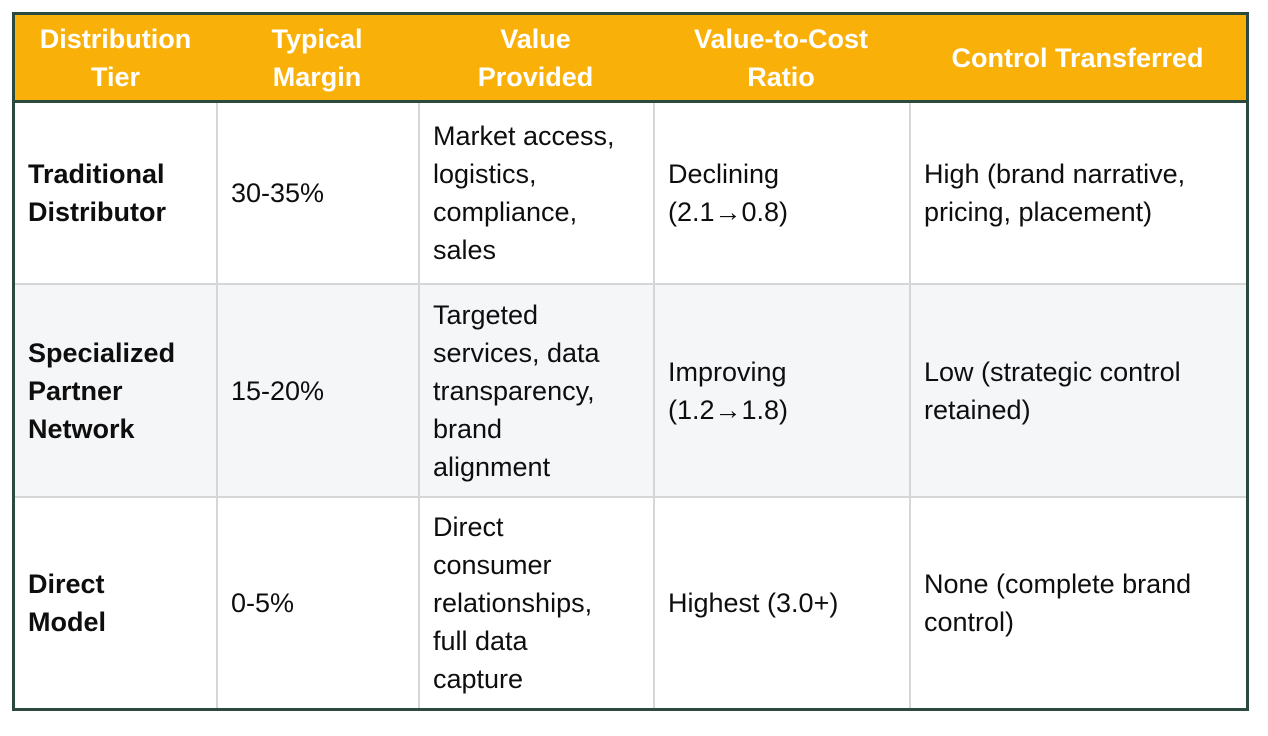 This screenshot has height=736, width=1268. Describe the element at coordinates (115, 194) in the screenshot. I see `cell-tier: Traditional Distributor` at that location.